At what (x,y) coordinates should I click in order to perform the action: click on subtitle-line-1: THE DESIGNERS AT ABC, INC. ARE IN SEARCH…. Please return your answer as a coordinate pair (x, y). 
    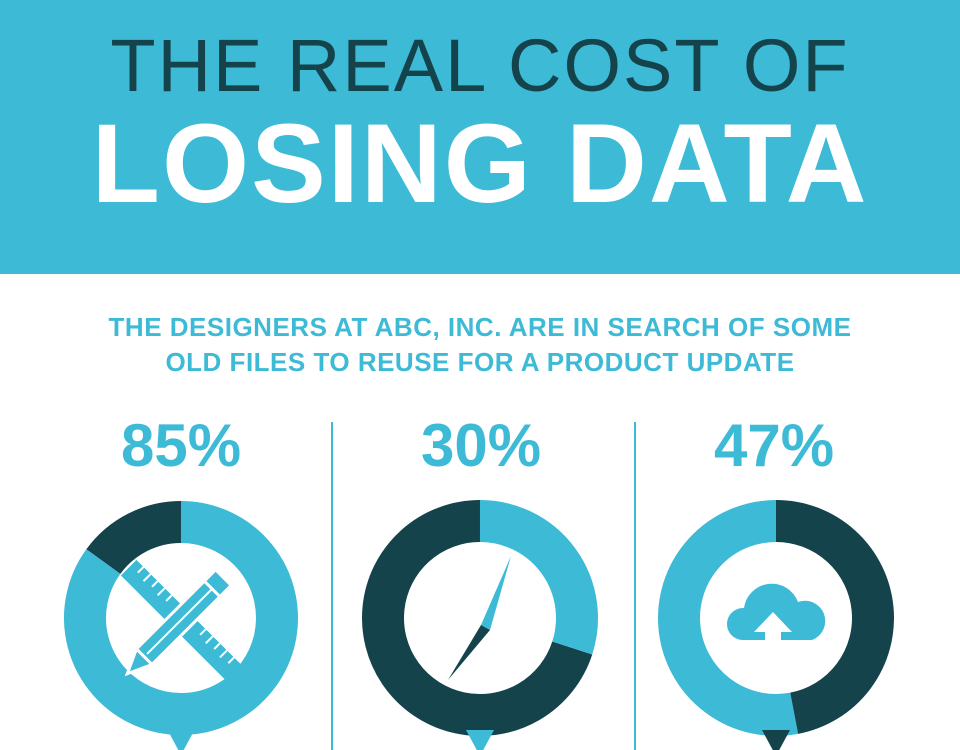
    Looking at the image, I should click on (480, 327).